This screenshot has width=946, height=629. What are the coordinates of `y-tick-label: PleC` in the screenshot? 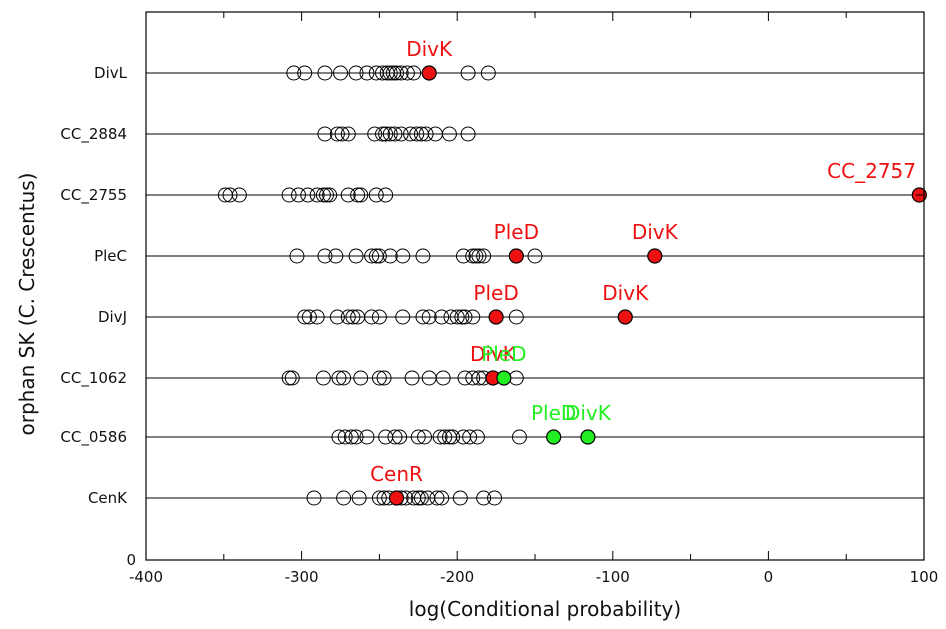 It's located at (110, 256).